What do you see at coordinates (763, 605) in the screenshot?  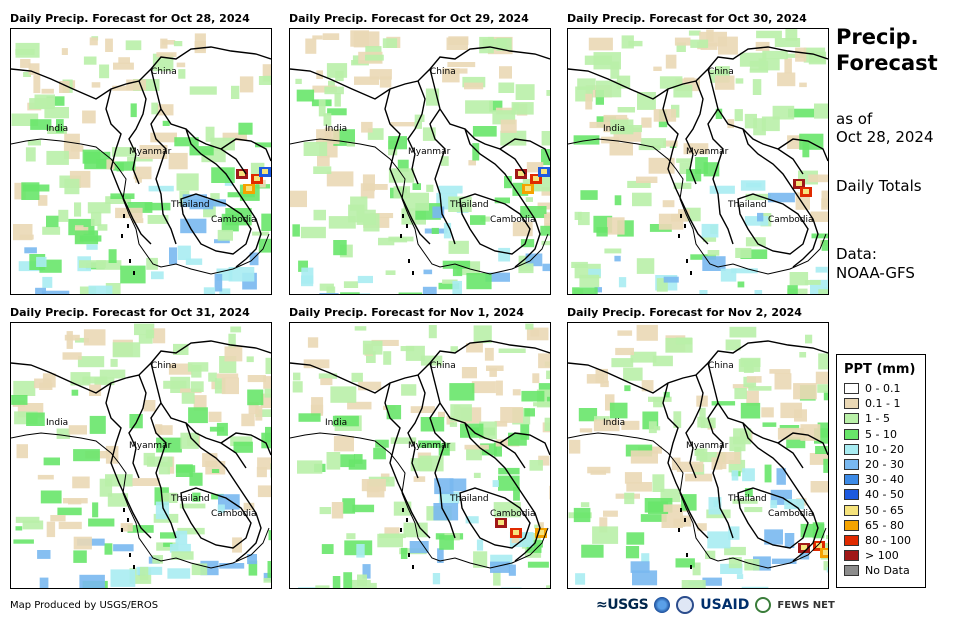 I see `fews-globe-icon` at bounding box center [763, 605].